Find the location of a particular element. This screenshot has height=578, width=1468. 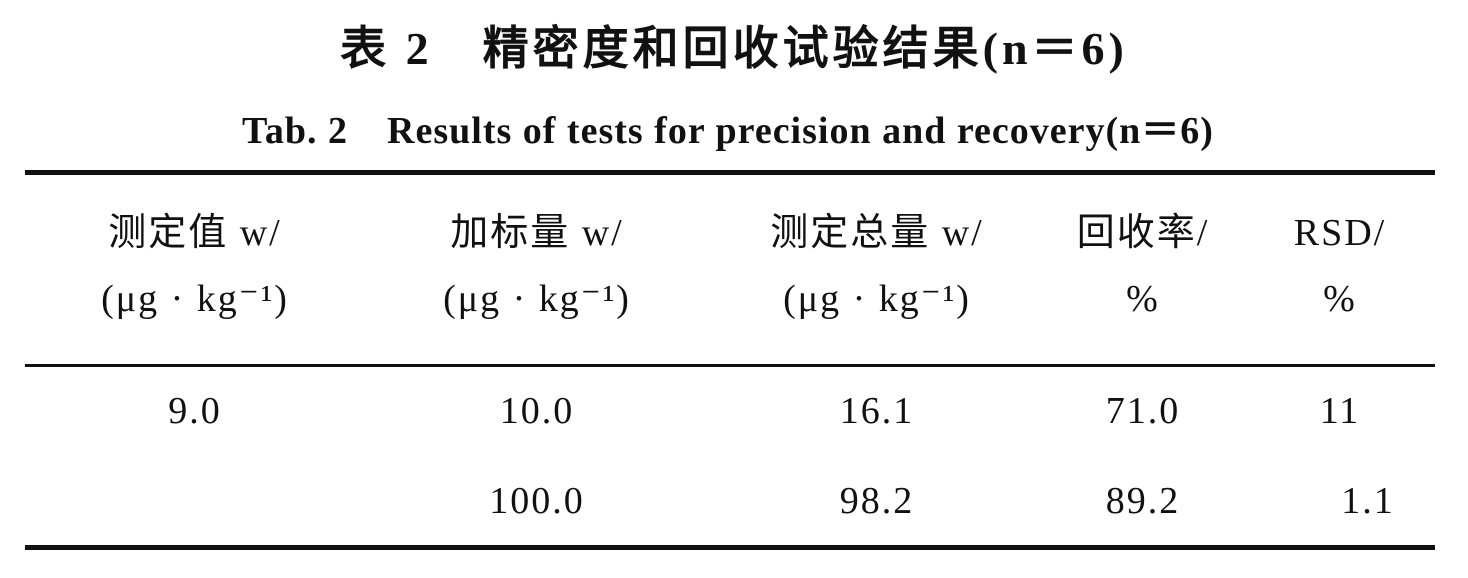

table-cell: 71.0 is located at coordinates (1143, 411).